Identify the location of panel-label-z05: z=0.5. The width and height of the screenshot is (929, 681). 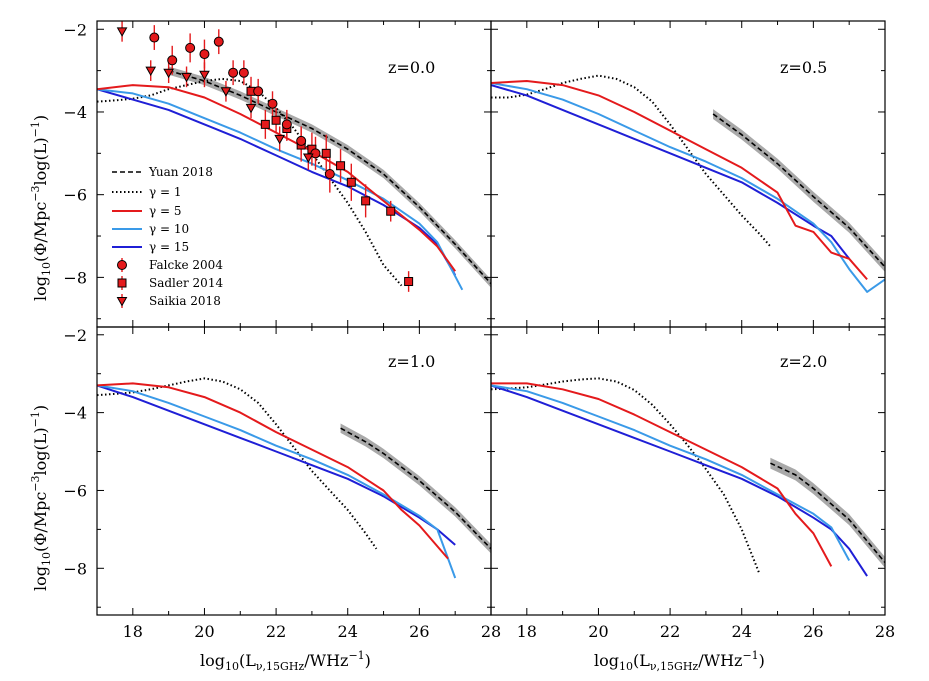
(803, 67).